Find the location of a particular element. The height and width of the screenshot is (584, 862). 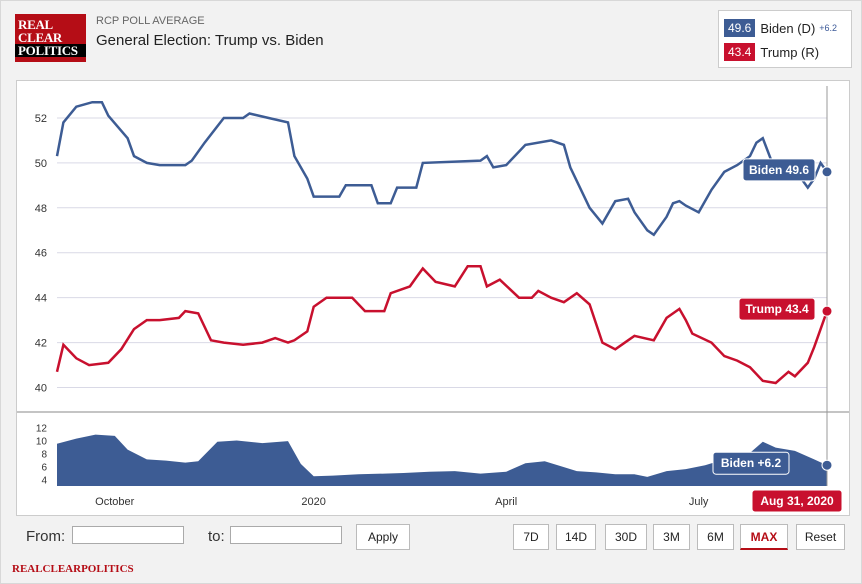

rcp-logo: REAL CLEAR POLITICS is located at coordinates (50, 38).